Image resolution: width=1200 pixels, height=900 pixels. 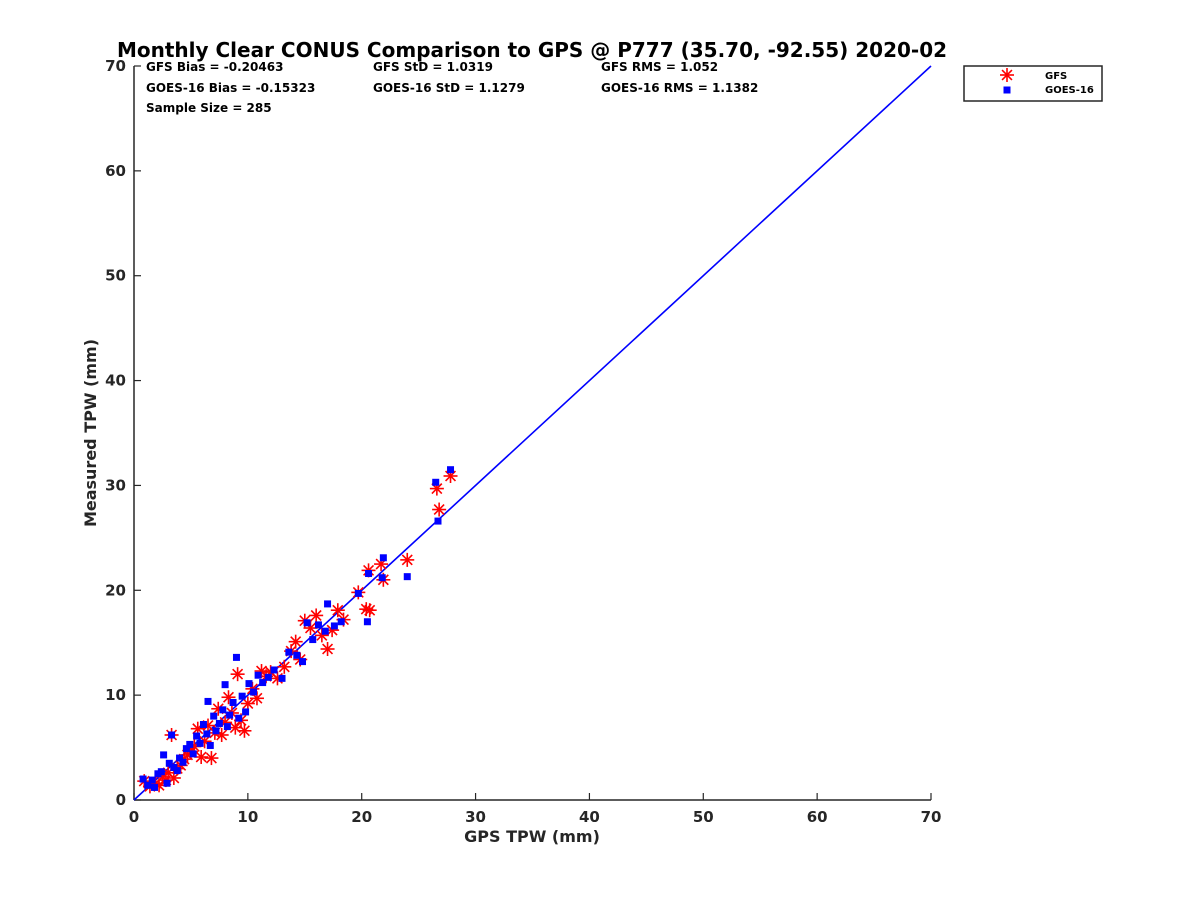 I want to click on y-tick-label: 20, so click(x=115, y=590).